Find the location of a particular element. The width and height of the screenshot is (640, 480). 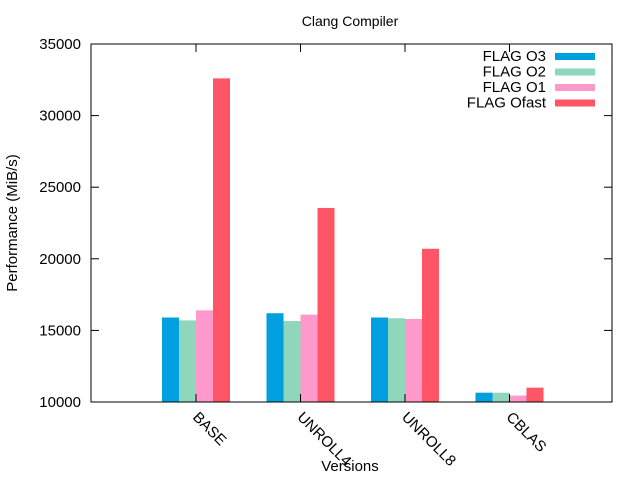

bar-flag-o2-unroll8 is located at coordinates (396, 360).